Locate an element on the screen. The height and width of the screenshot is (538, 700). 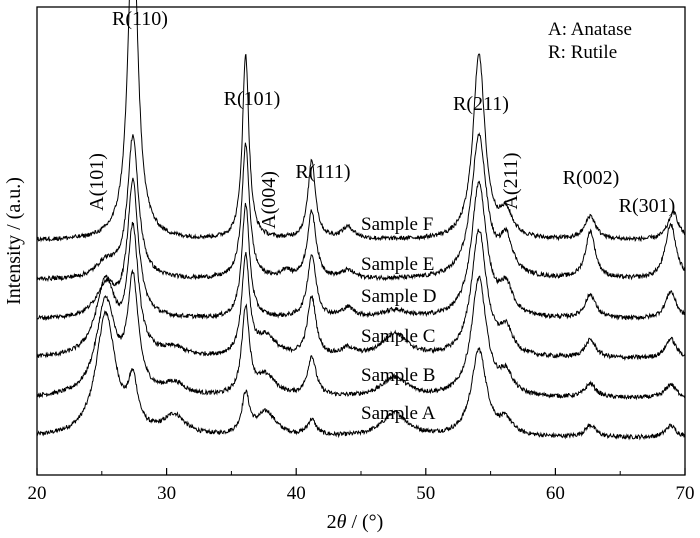
peak-label: R(002) is located at coordinates (591, 178).